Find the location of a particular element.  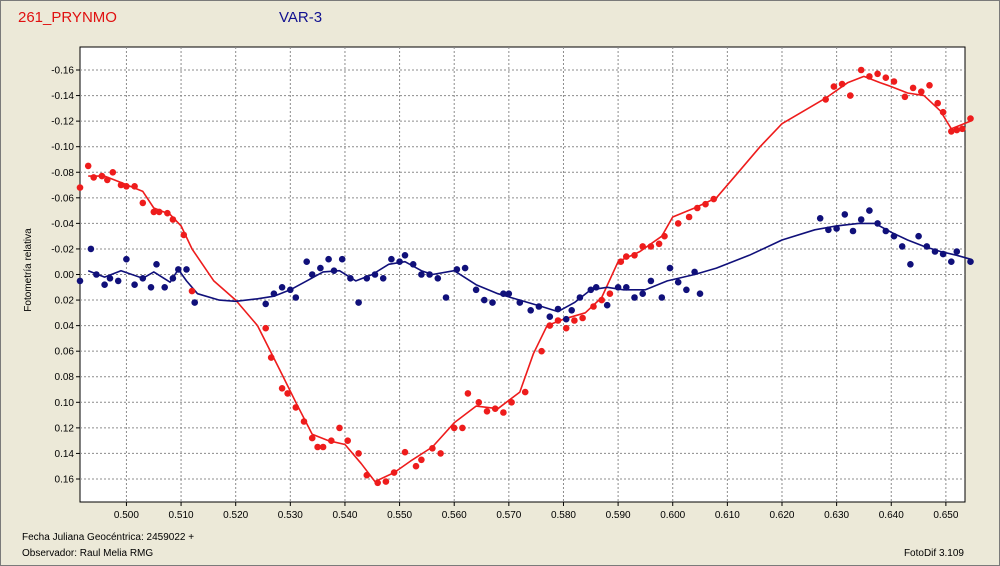

x-tick-label: 0.520 is located at coordinates (235, 515).